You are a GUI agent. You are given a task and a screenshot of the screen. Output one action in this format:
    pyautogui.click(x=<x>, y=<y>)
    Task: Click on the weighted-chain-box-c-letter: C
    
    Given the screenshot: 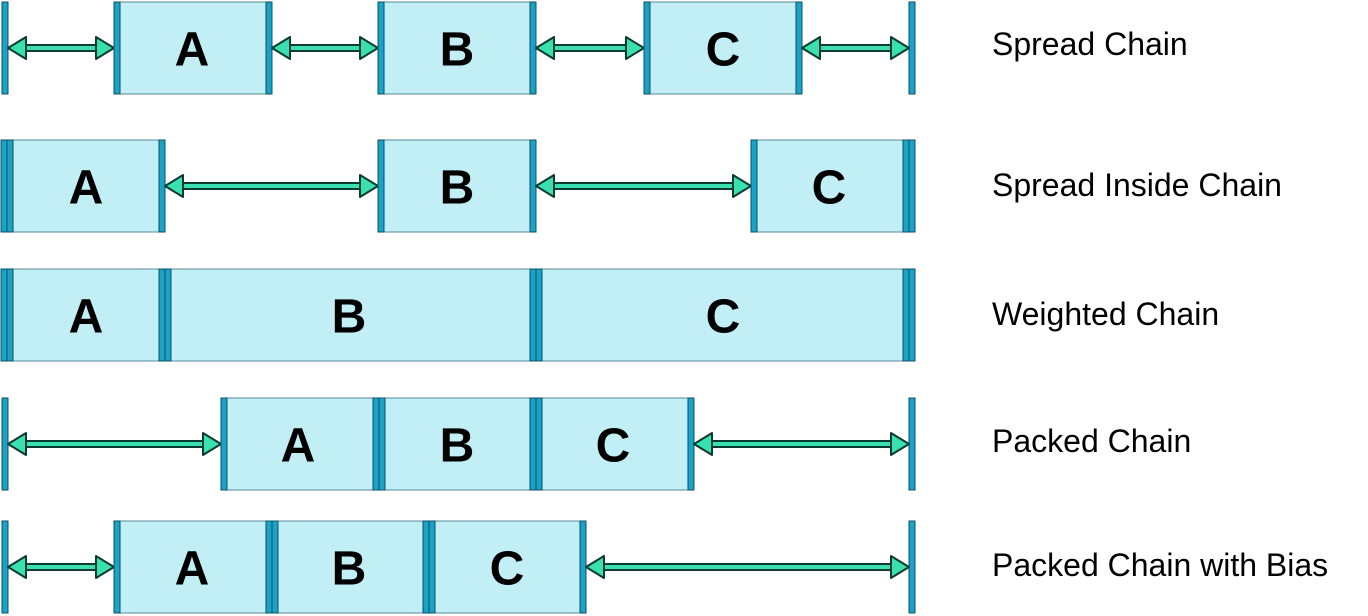 What is the action you would take?
    pyautogui.click(x=723, y=317)
    